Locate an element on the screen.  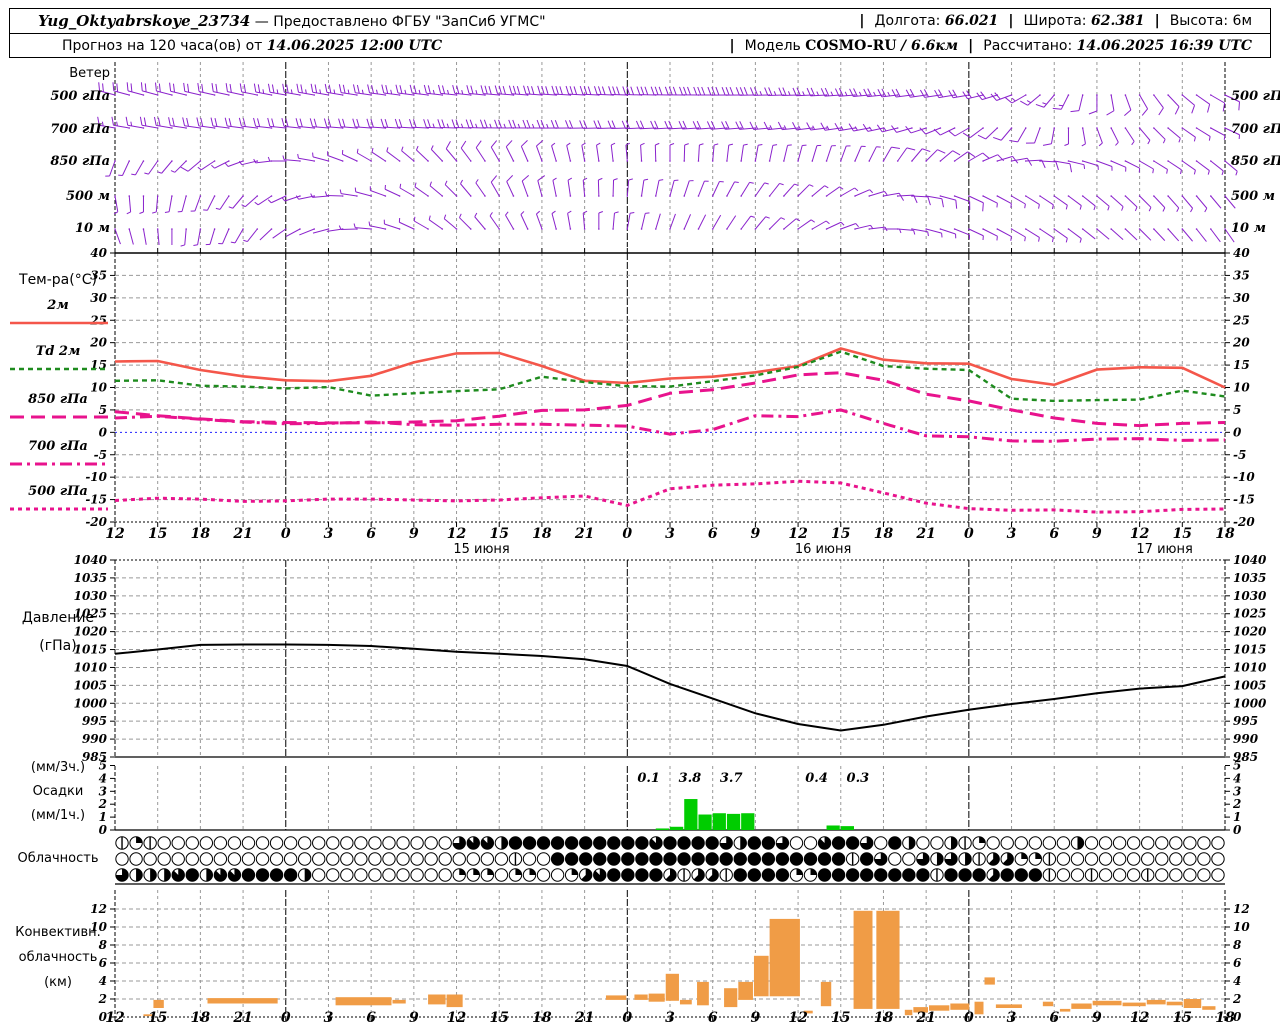
svg-text: 990 is located at coordinates (1246, 739).